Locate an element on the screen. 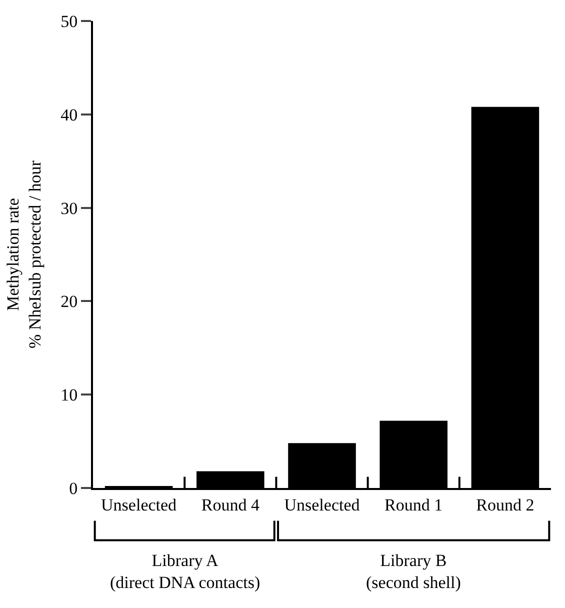 Image resolution: width=565 pixels, height=608 pixels. y-tick-label: 0 is located at coordinates (73, 488).